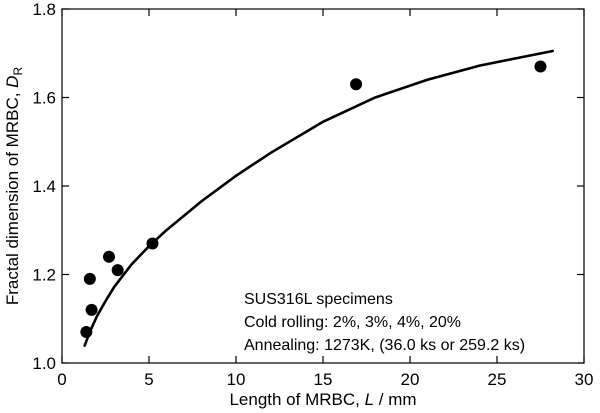 This screenshot has width=600, height=413. I want to click on x-tick-label: 0, so click(61, 379).